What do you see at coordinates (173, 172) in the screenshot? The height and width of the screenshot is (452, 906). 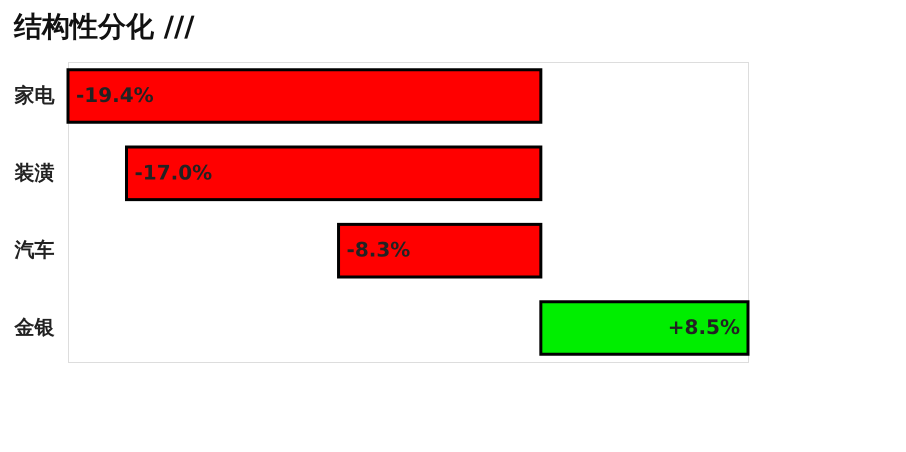 I see `data-label: -17.0%` at bounding box center [173, 172].